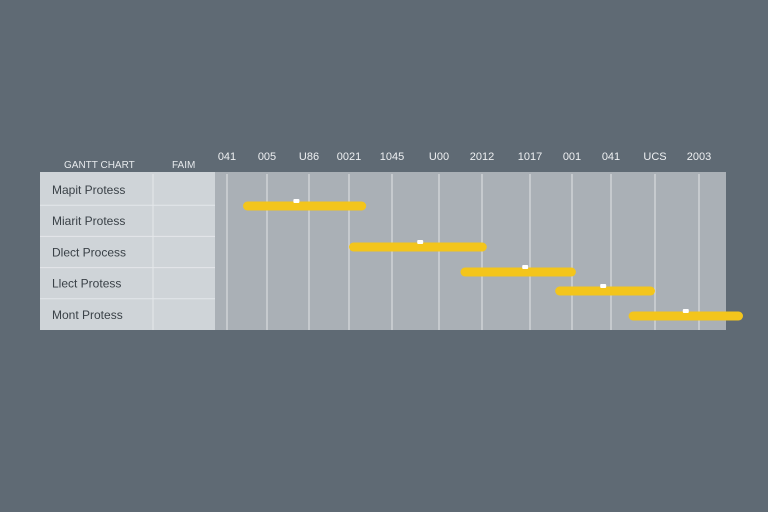 The height and width of the screenshot is (512, 768). Describe the element at coordinates (349, 157) in the screenshot. I see `tick-label: 0021` at that location.